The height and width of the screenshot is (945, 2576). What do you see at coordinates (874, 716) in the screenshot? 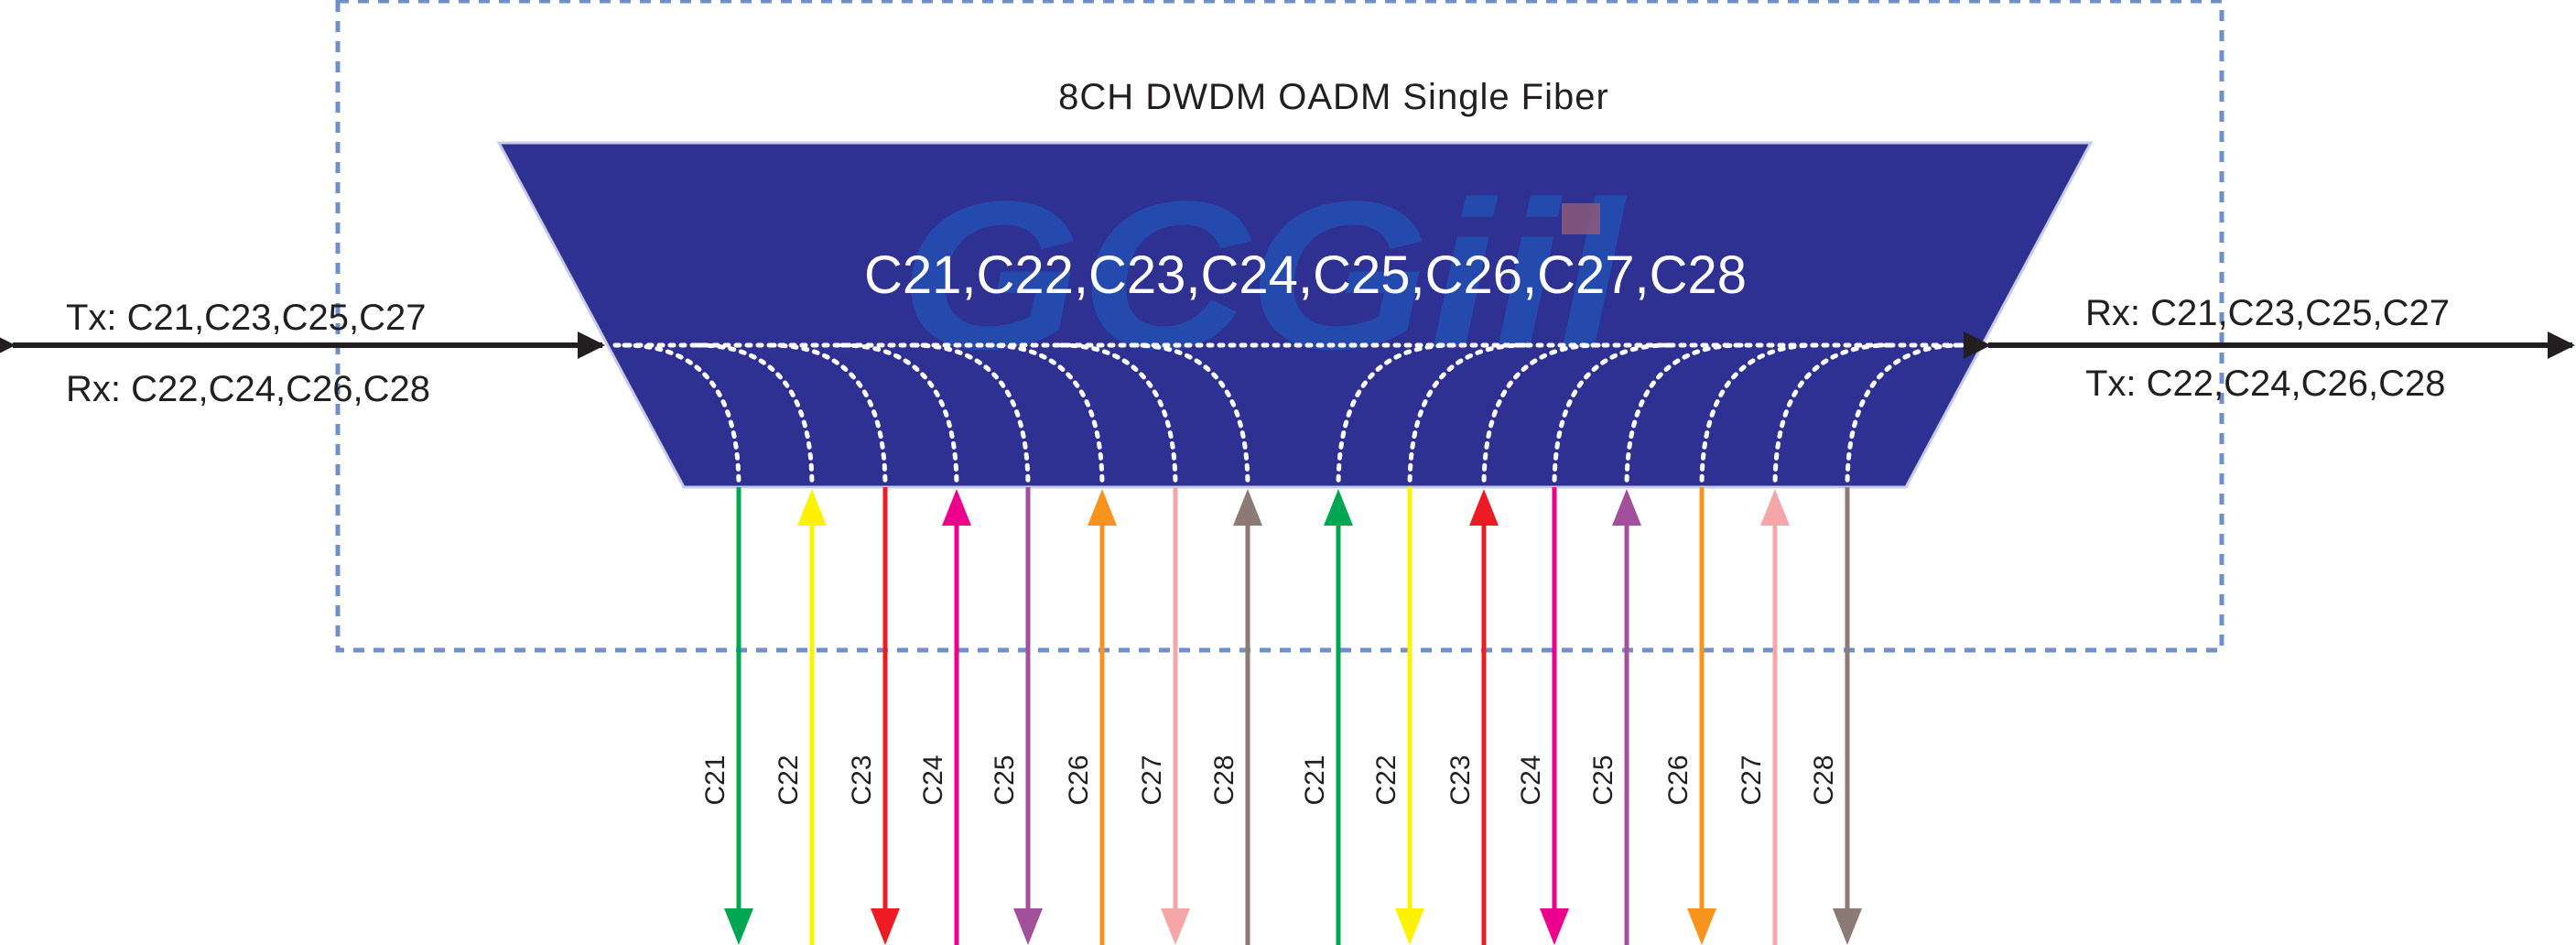
I see `port-c23-left: C23` at bounding box center [874, 716].